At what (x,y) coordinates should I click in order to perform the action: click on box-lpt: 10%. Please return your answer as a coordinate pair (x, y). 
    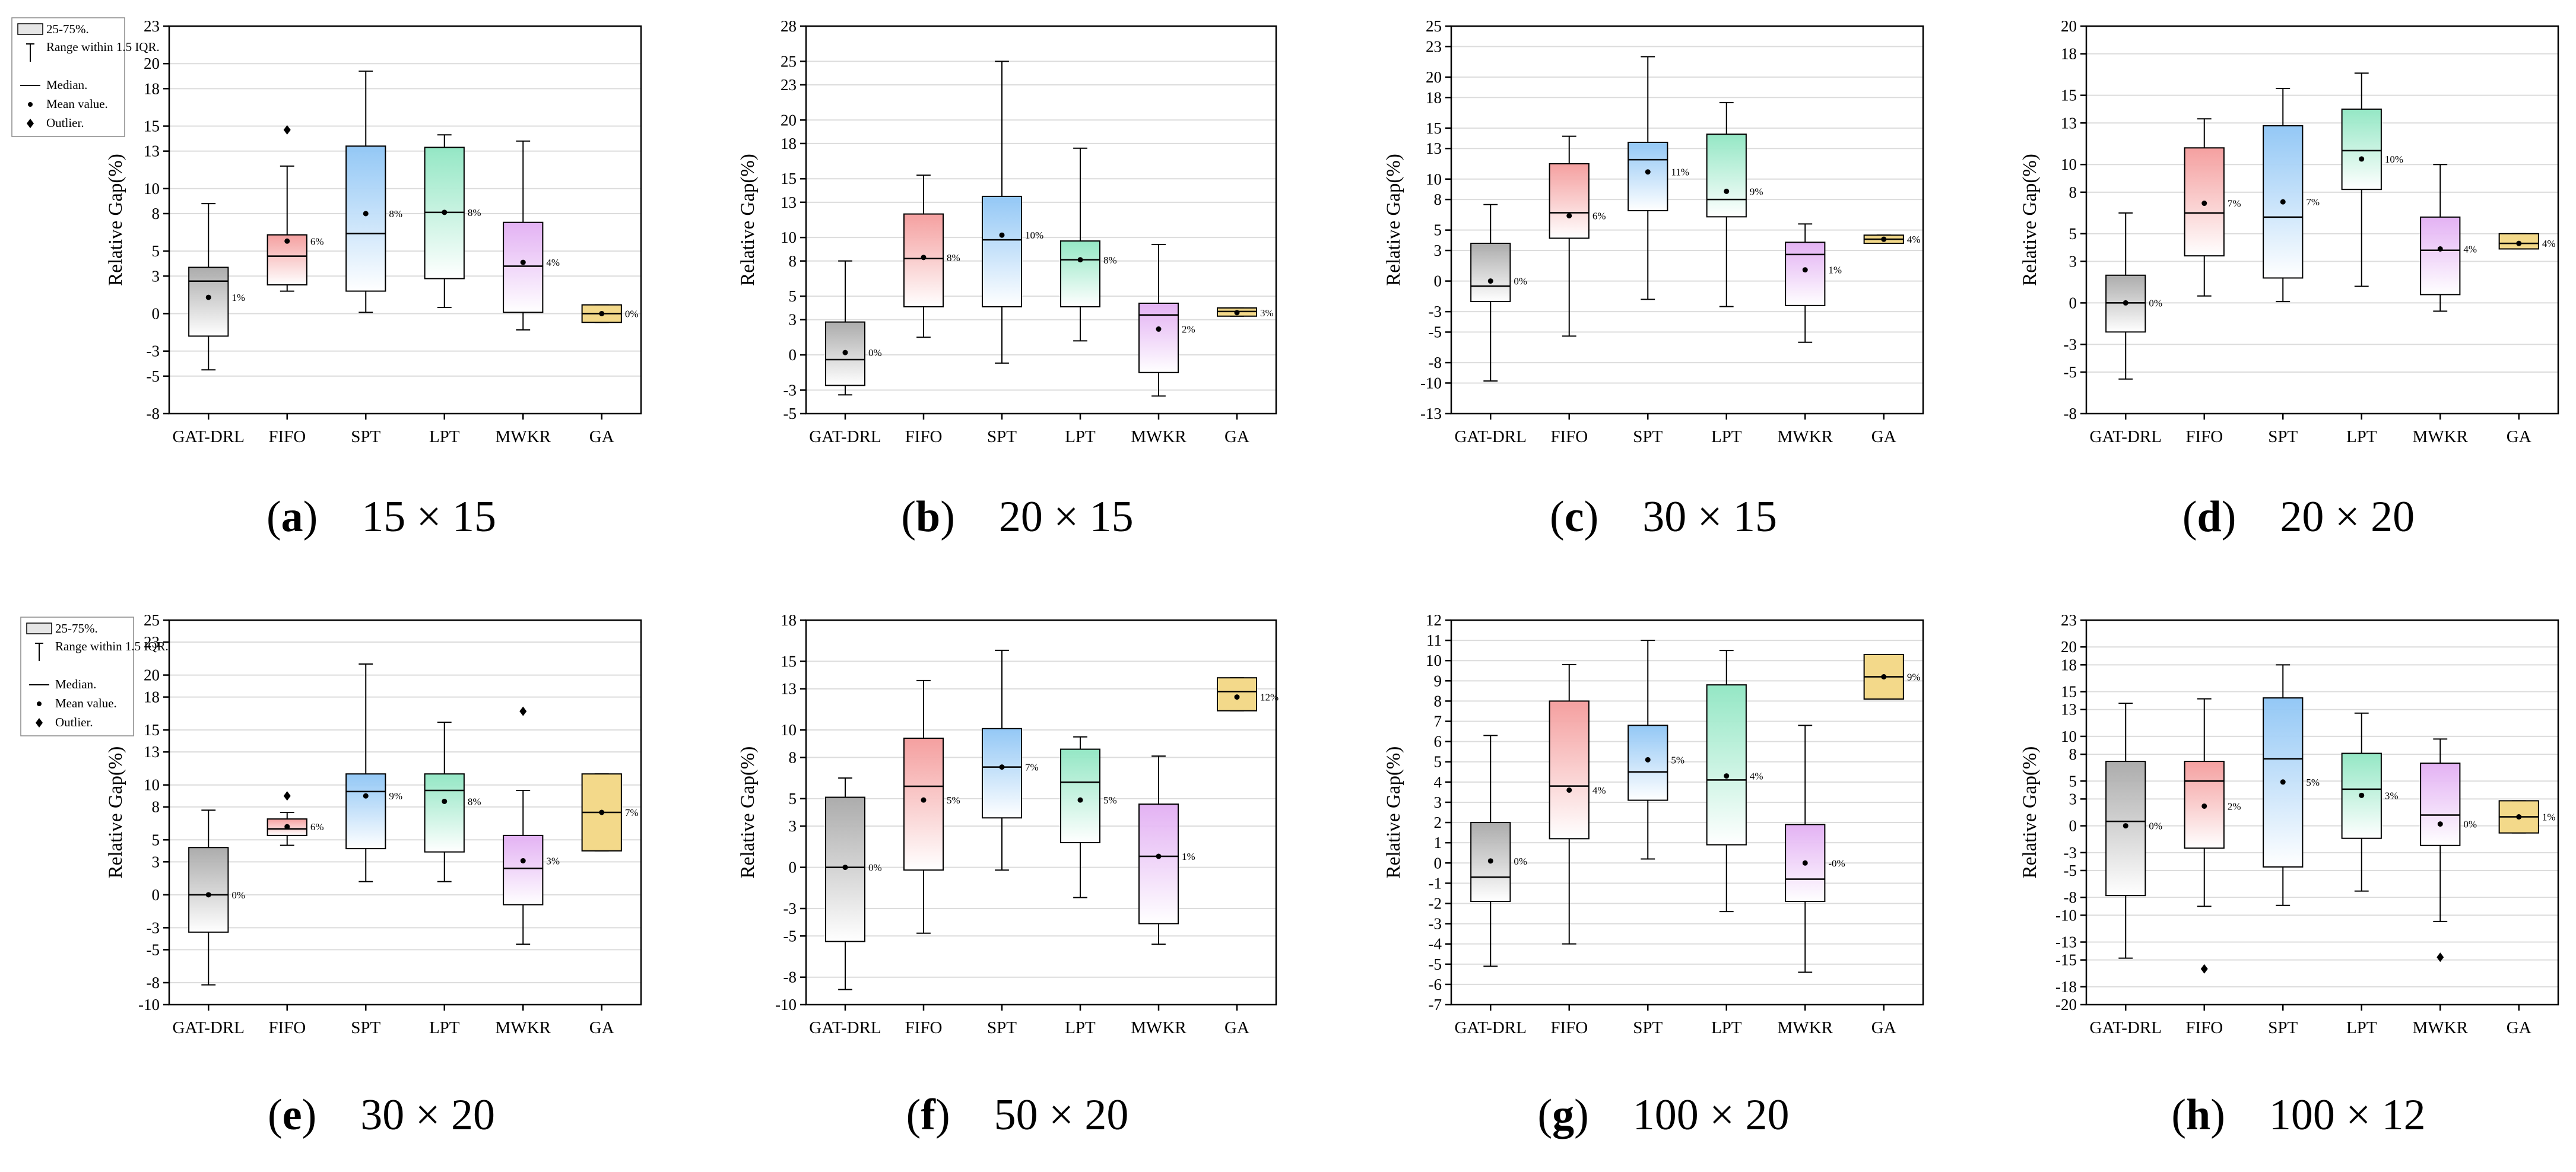
    Looking at the image, I should click on (2372, 179).